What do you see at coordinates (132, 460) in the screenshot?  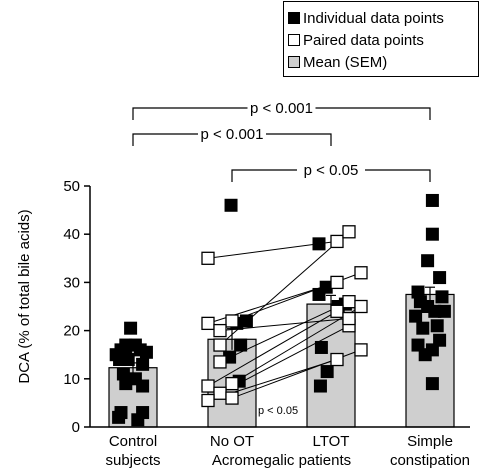 I see `x-tick-label: subjects` at bounding box center [132, 460].